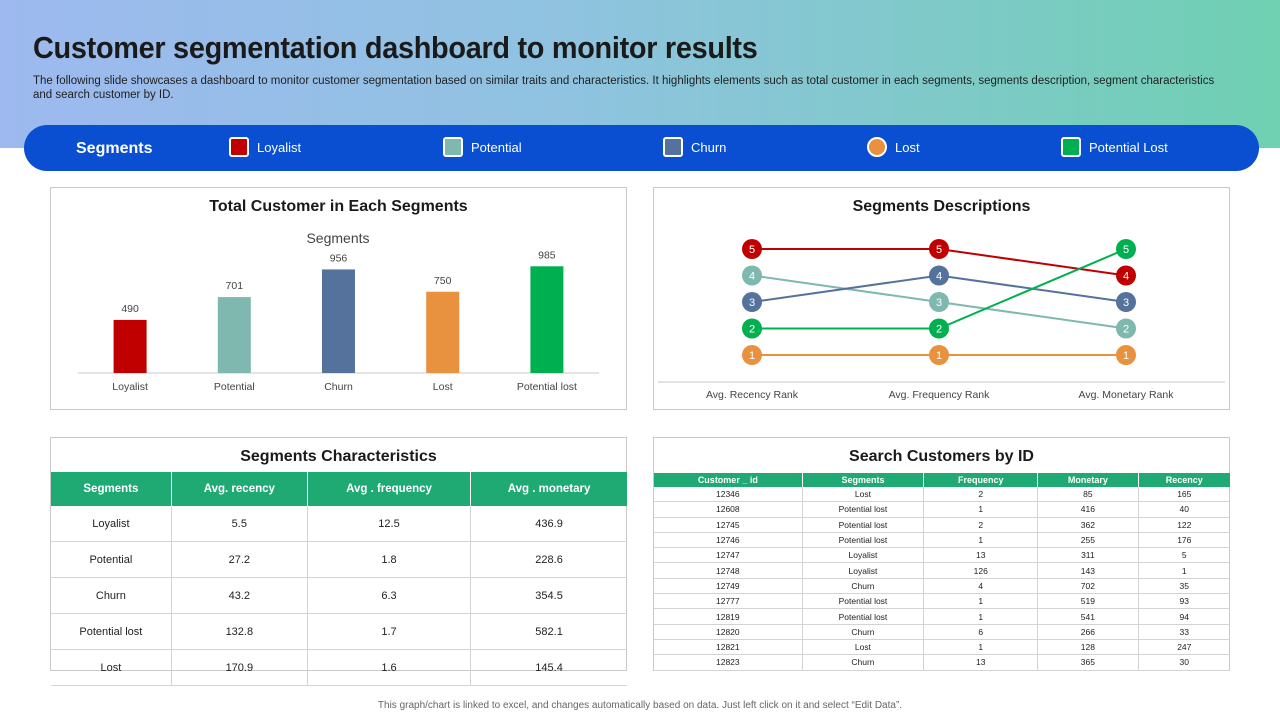  What do you see at coordinates (728, 647) in the screenshot?
I see `table-cell: 12821` at bounding box center [728, 647].